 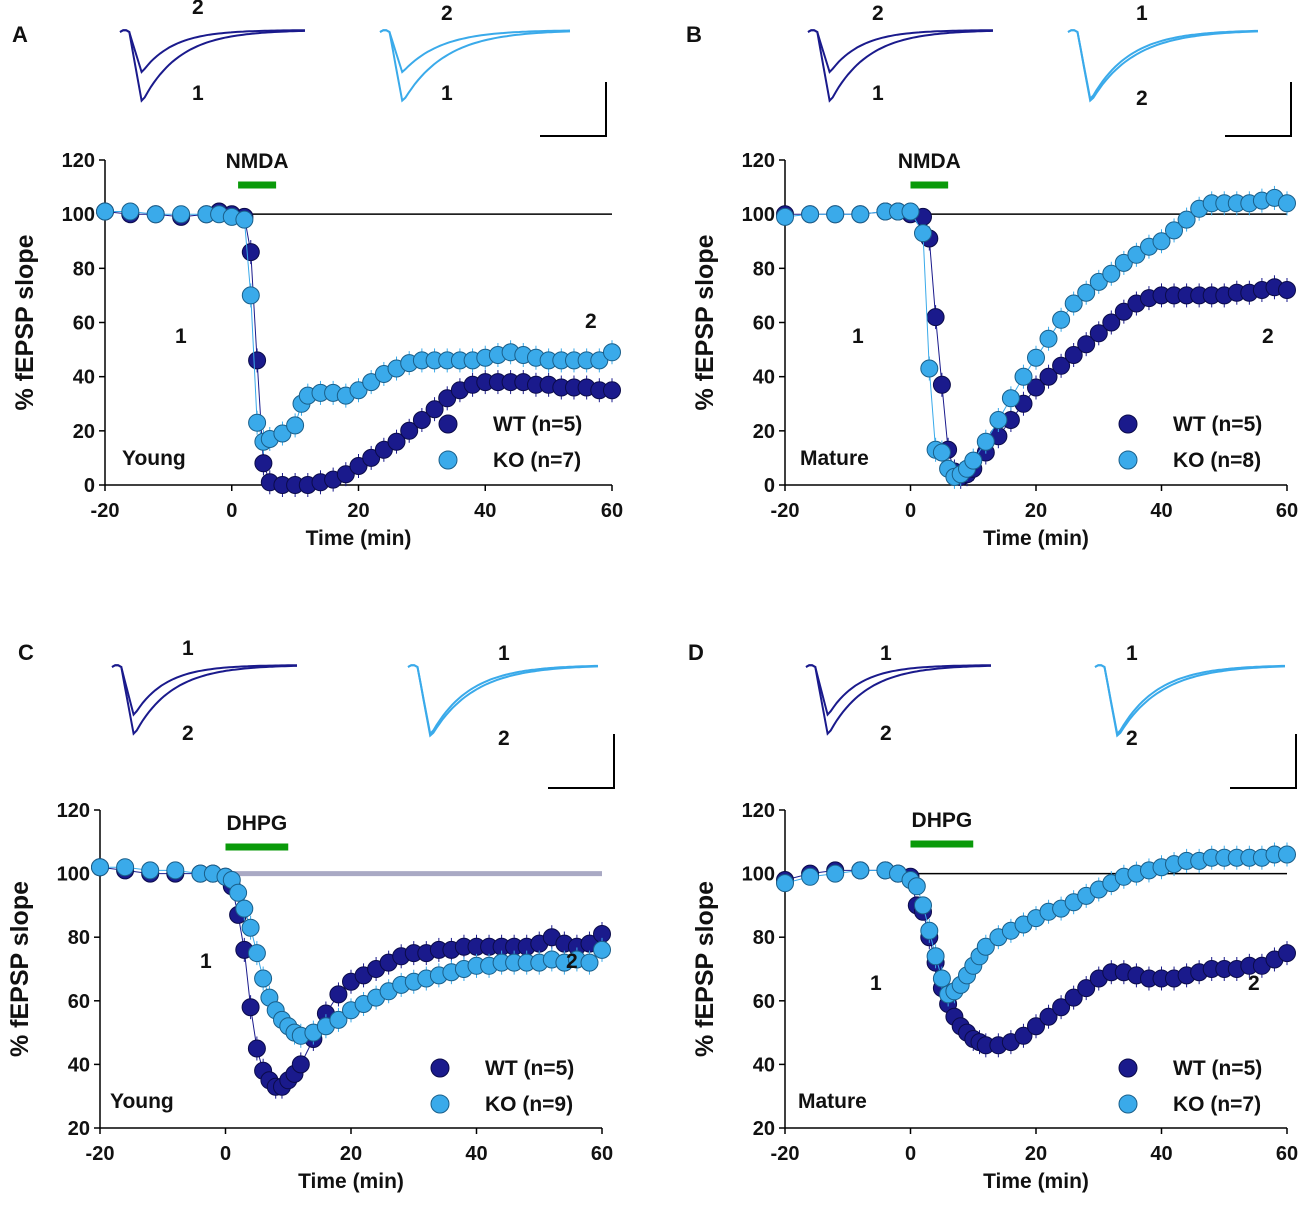 I want to click on legend-label-ko: KO (n=8), so click(x=1217, y=460).